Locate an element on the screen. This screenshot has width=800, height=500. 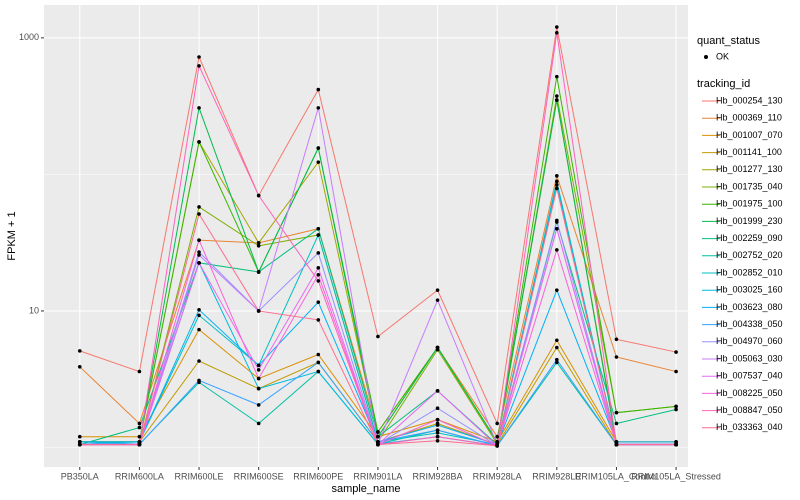
legend-label: Hb_003623_080 is located at coordinates (749, 307).